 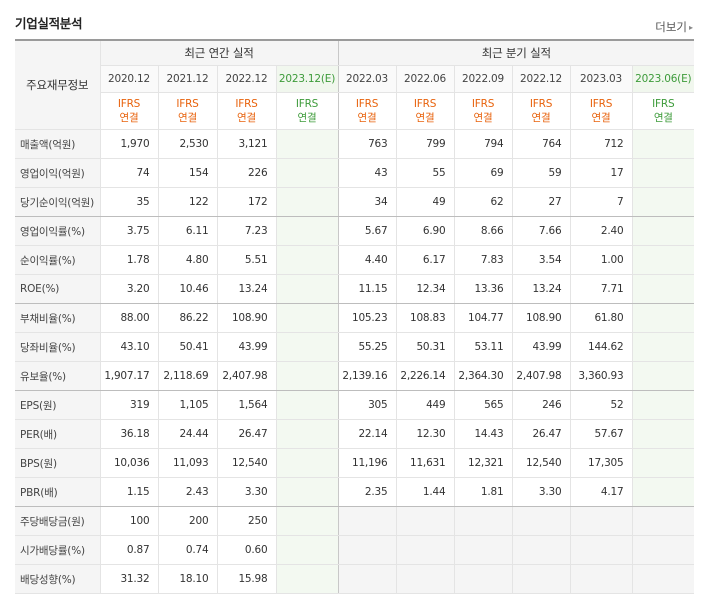 I want to click on table-row: 배당성향(%) 31.32 18.10 15.98, so click(x=355, y=579).